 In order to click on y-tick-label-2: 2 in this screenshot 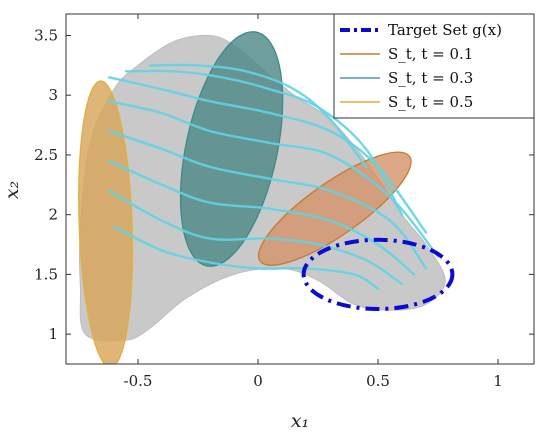, I will do `click(53, 215)`.